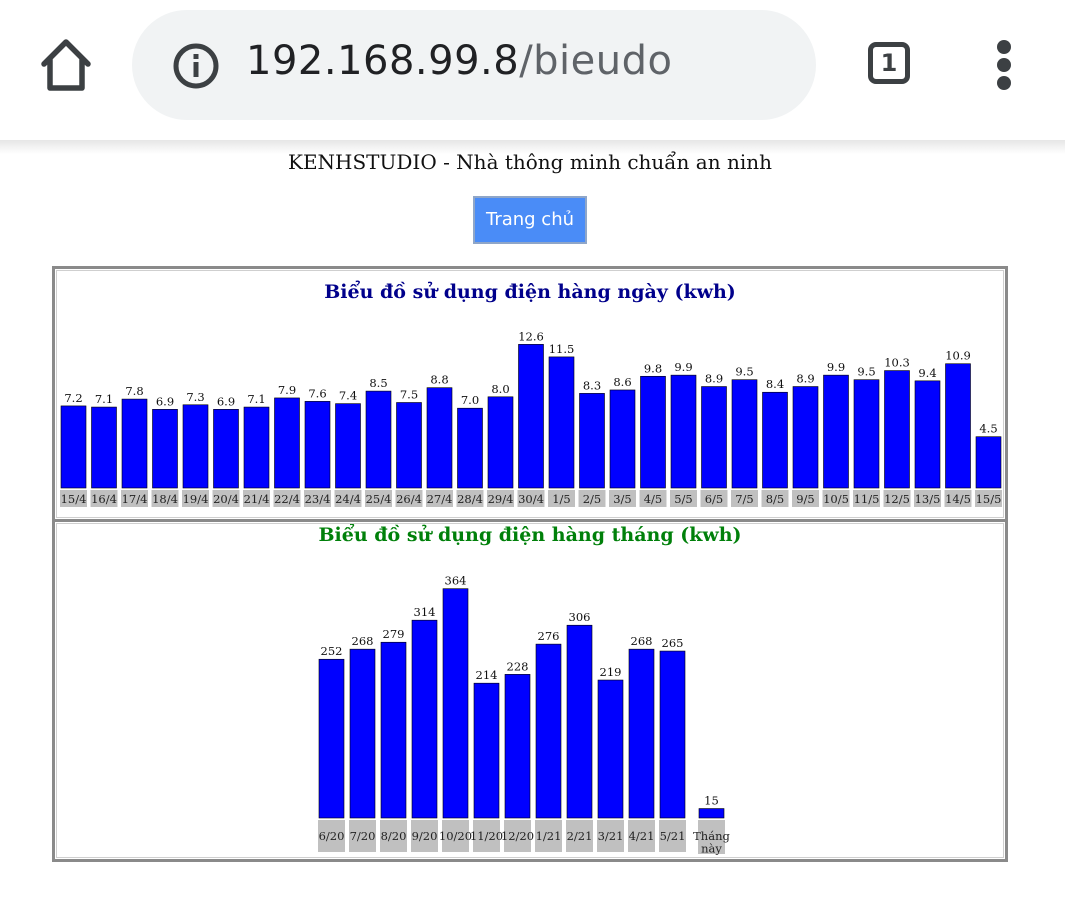 The width and height of the screenshot is (1065, 920). What do you see at coordinates (196, 66) in the screenshot?
I see `info-icon` at bounding box center [196, 66].